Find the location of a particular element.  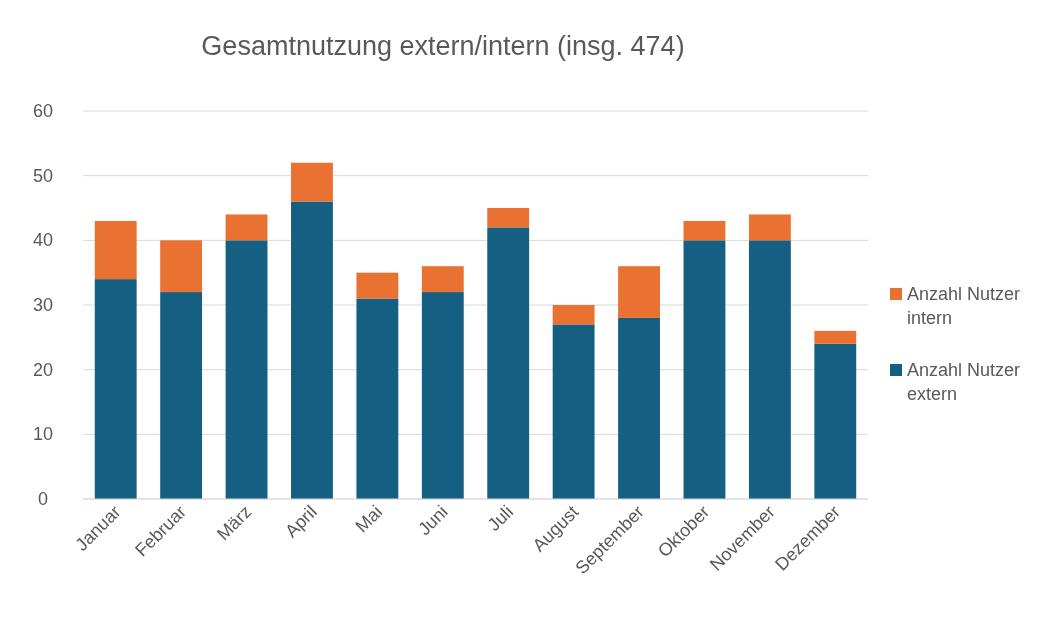

y-tick-label: 30 is located at coordinates (43, 305).